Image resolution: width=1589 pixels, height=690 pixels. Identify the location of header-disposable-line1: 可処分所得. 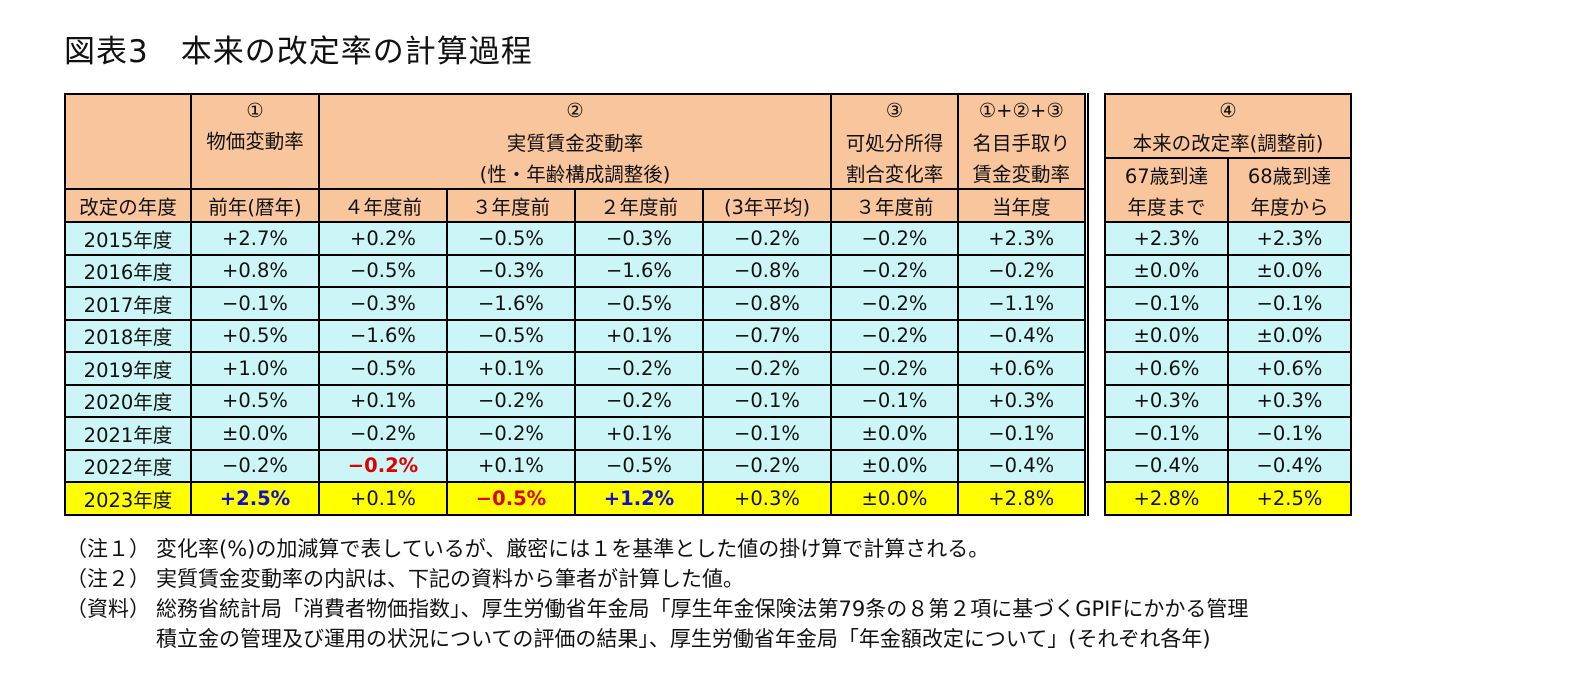
(894, 141).